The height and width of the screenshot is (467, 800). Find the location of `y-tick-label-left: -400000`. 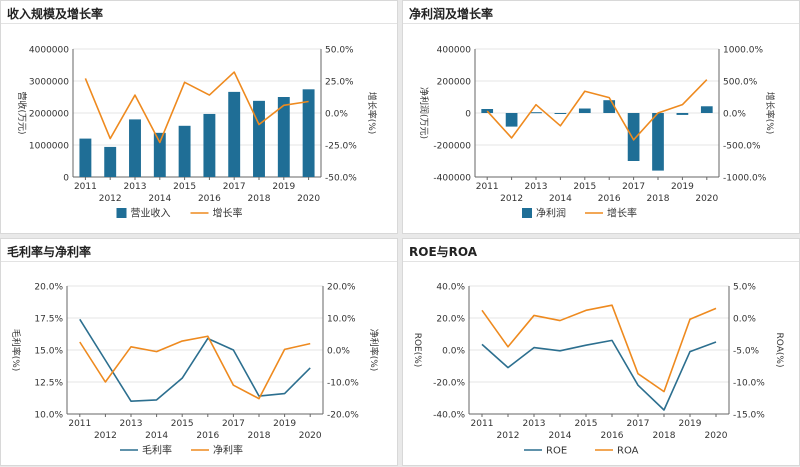

y-tick-label-left: -400000 is located at coordinates (452, 179).